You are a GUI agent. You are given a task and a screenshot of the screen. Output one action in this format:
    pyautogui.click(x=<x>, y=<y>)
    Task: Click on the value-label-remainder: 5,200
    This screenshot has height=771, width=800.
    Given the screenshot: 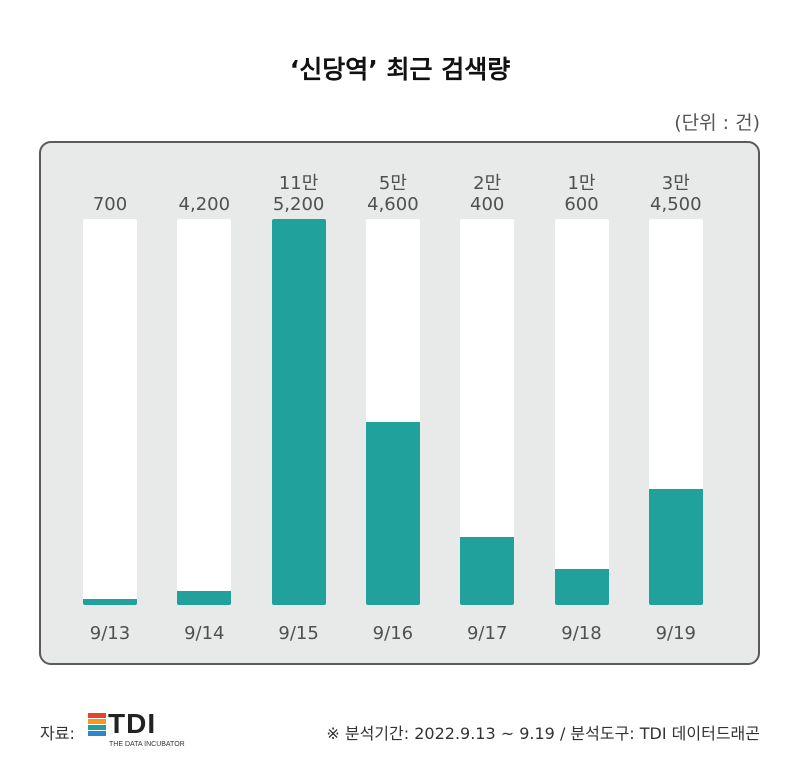 What is the action you would take?
    pyautogui.click(x=298, y=204)
    